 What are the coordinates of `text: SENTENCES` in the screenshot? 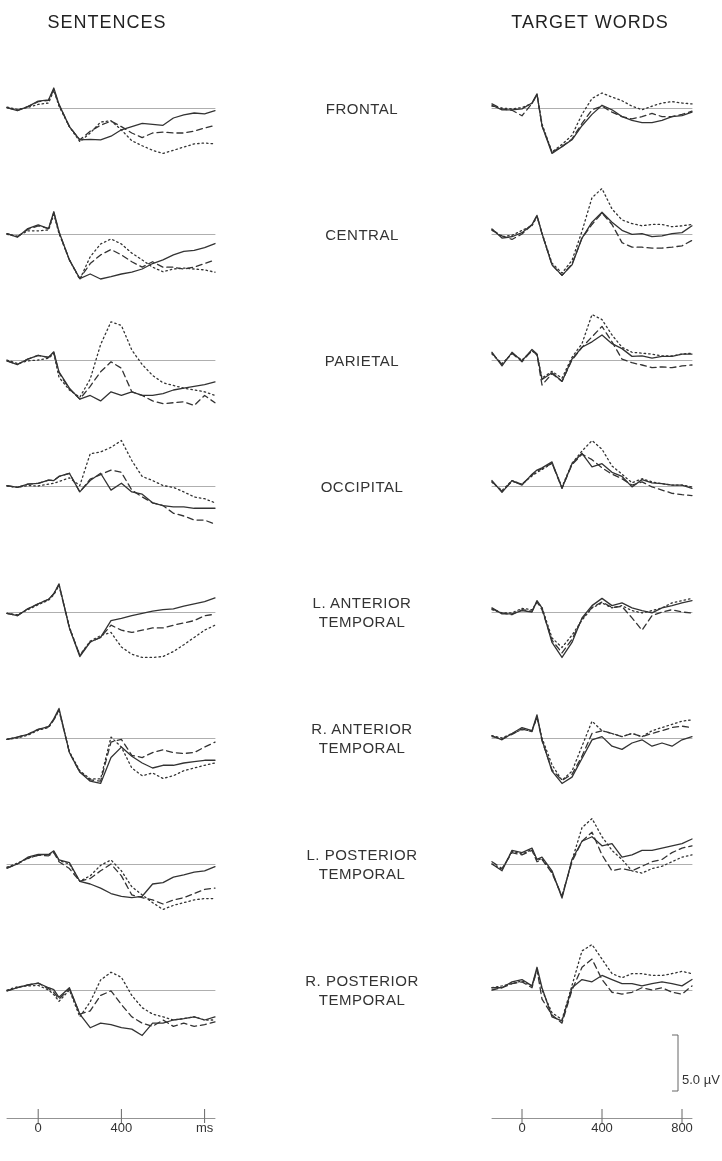 It's located at (107, 22).